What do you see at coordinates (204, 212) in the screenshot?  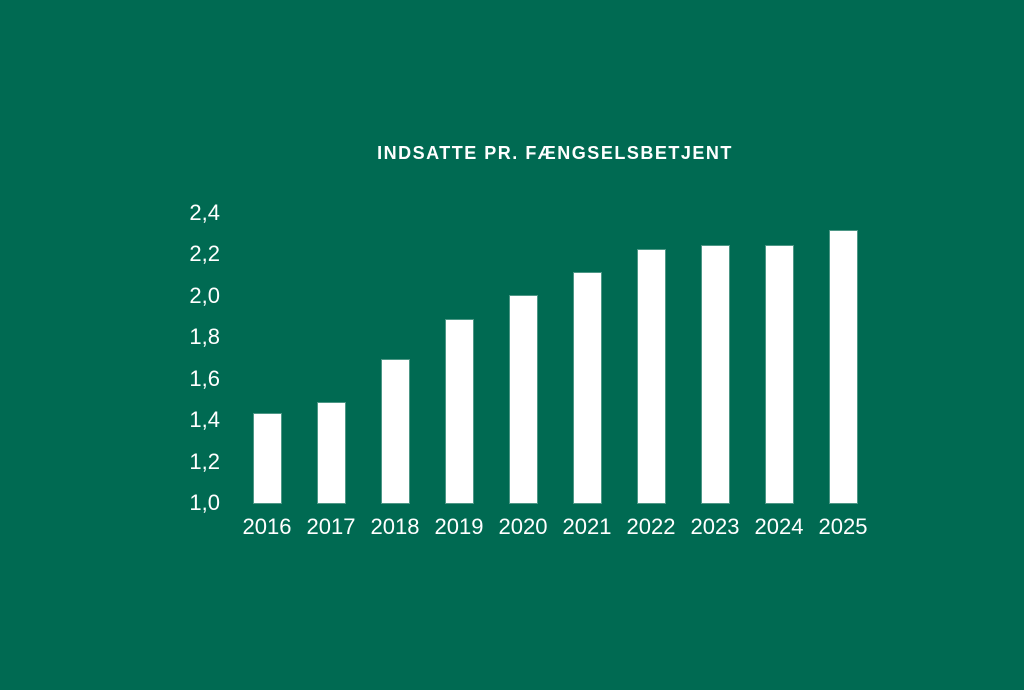 I see `y-tick-label: 2,4` at bounding box center [204, 212].